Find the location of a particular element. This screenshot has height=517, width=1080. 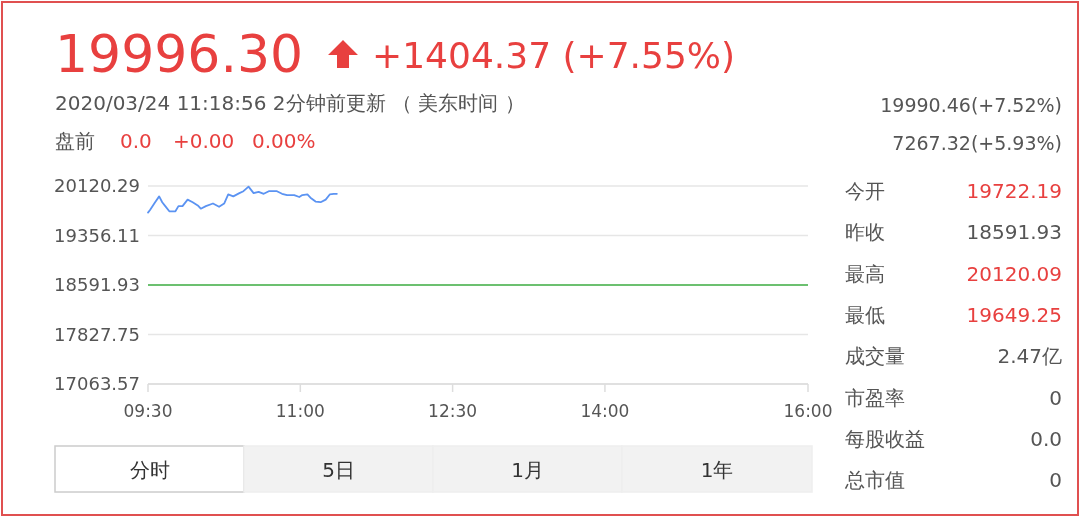

y-tick-label: 17063.57 is located at coordinates (97, 383).